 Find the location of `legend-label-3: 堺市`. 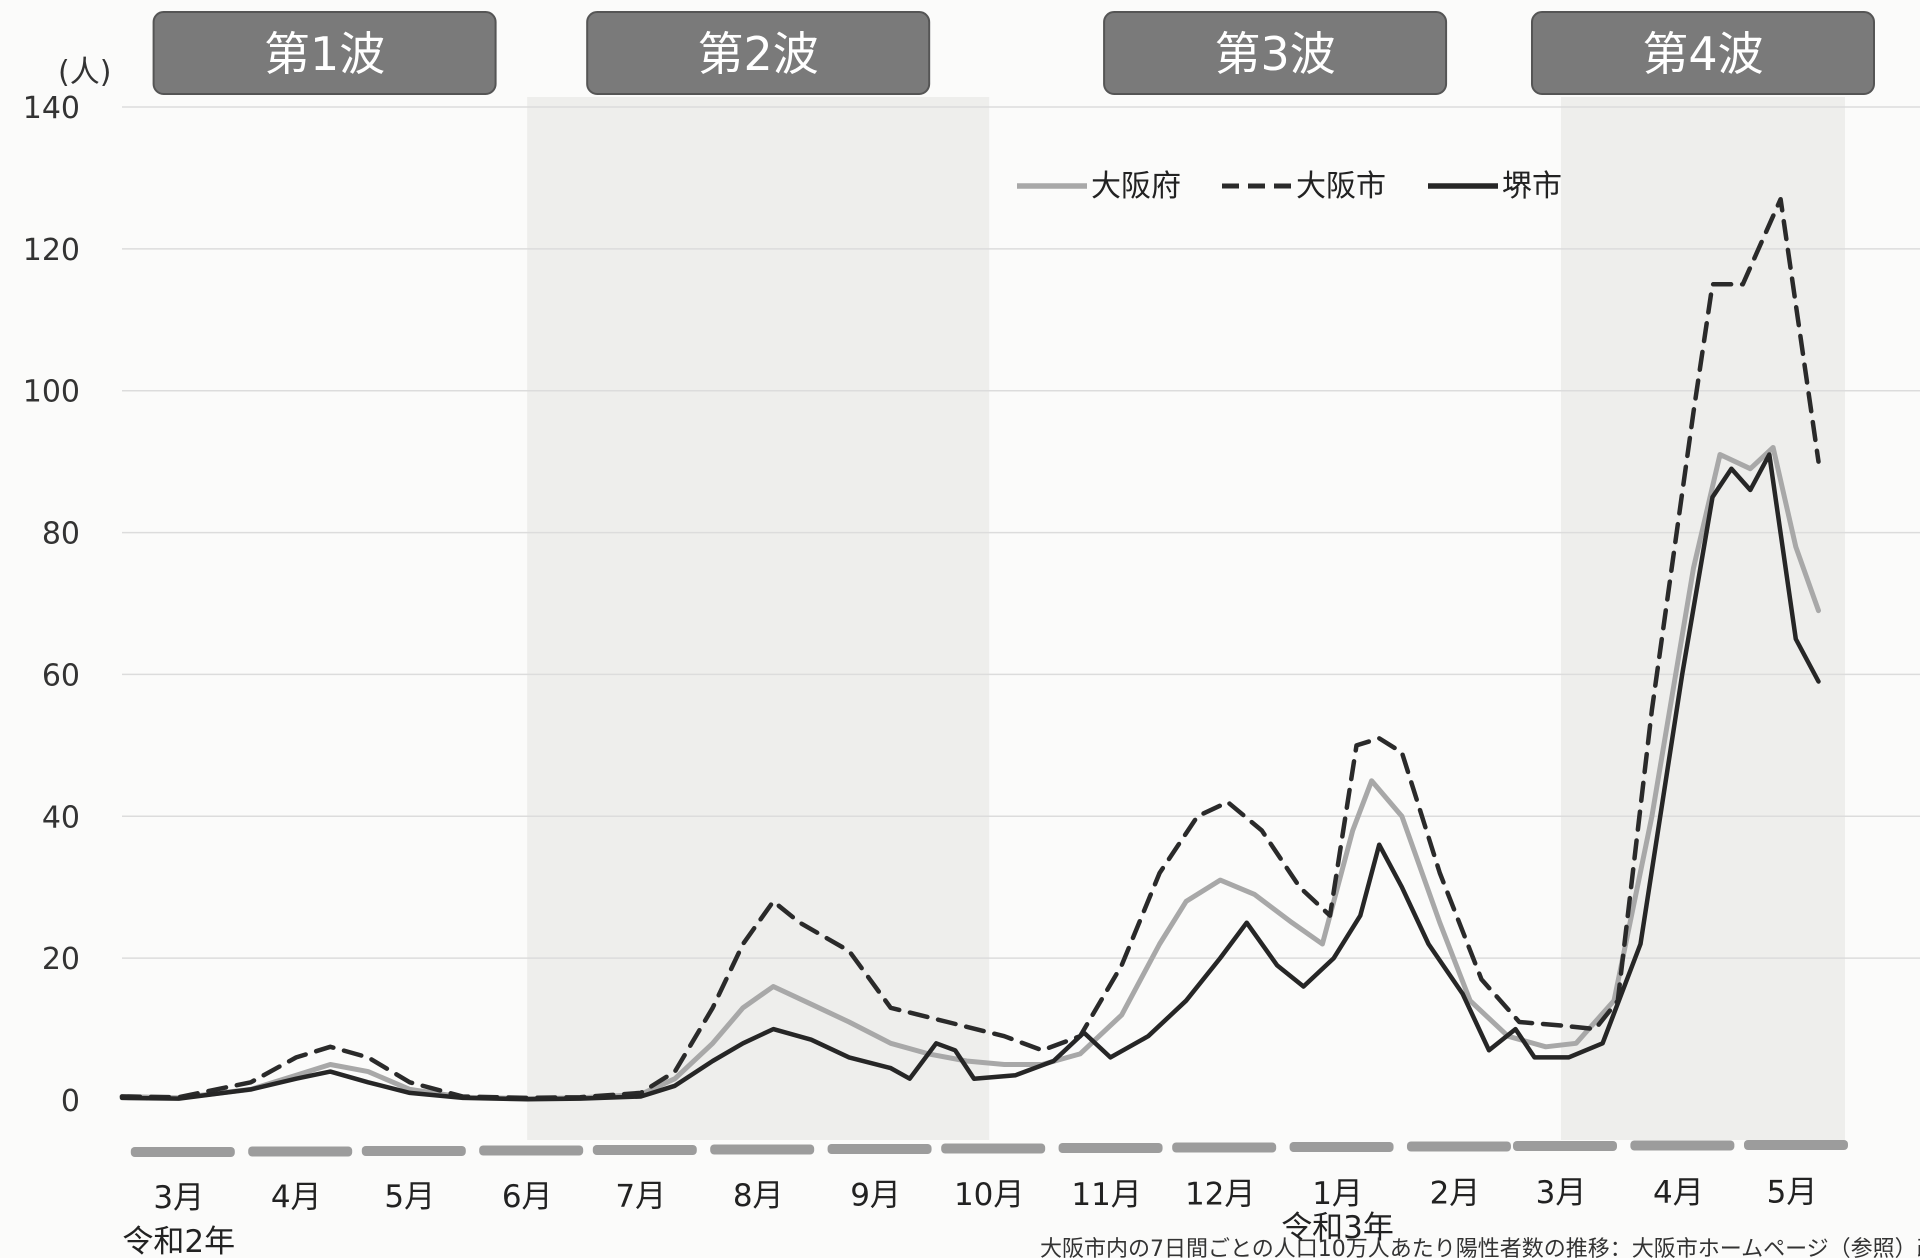

legend-label-3: 堺市 is located at coordinates (1532, 186).